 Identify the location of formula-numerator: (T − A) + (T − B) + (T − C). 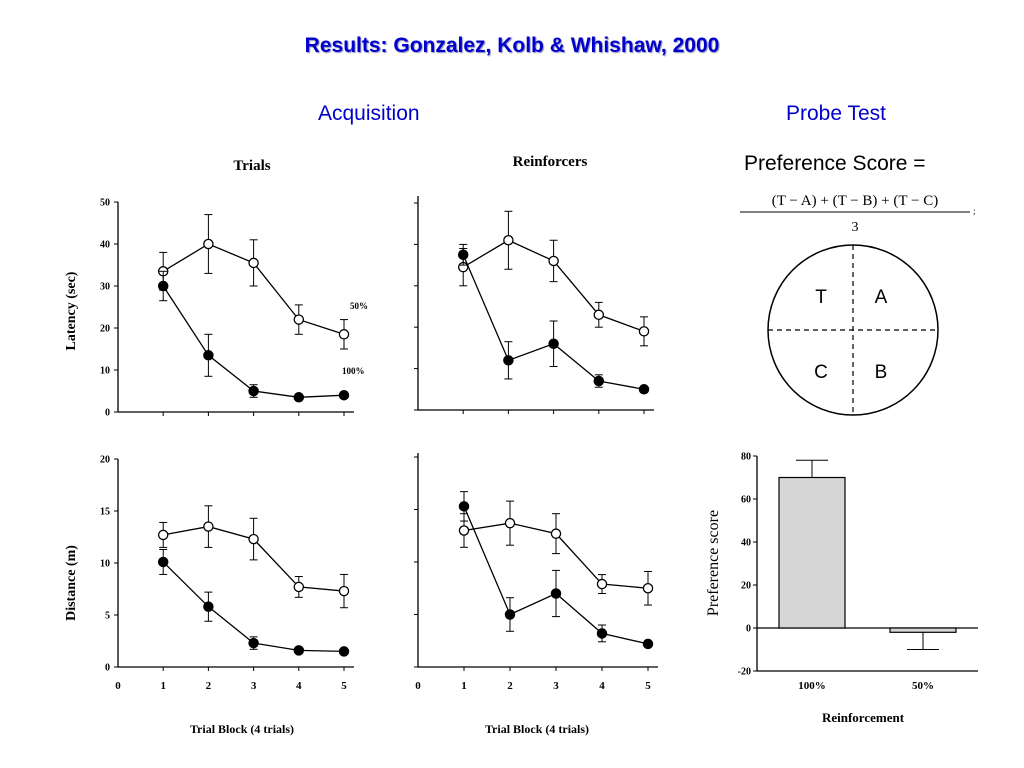
(855, 201).